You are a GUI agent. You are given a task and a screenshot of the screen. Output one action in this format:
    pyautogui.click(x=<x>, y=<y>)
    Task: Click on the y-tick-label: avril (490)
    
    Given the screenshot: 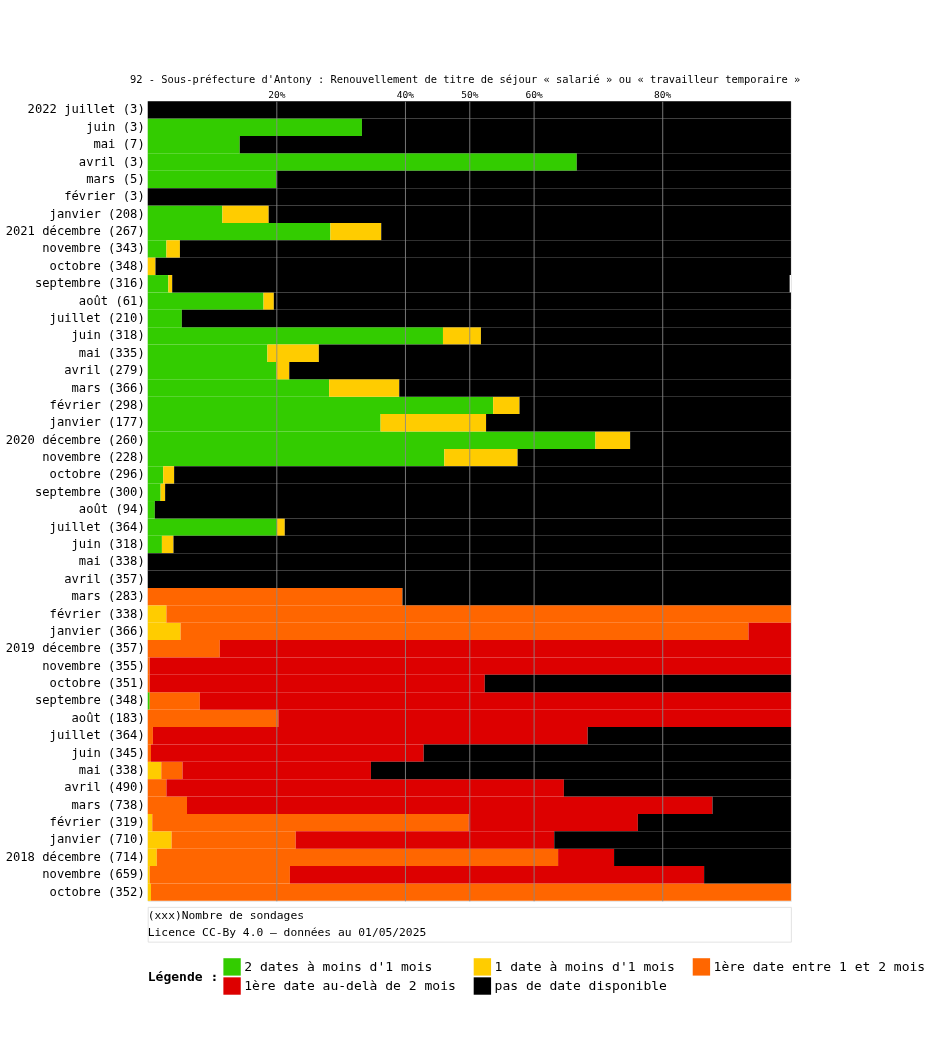 What is the action you would take?
    pyautogui.click(x=104, y=787)
    